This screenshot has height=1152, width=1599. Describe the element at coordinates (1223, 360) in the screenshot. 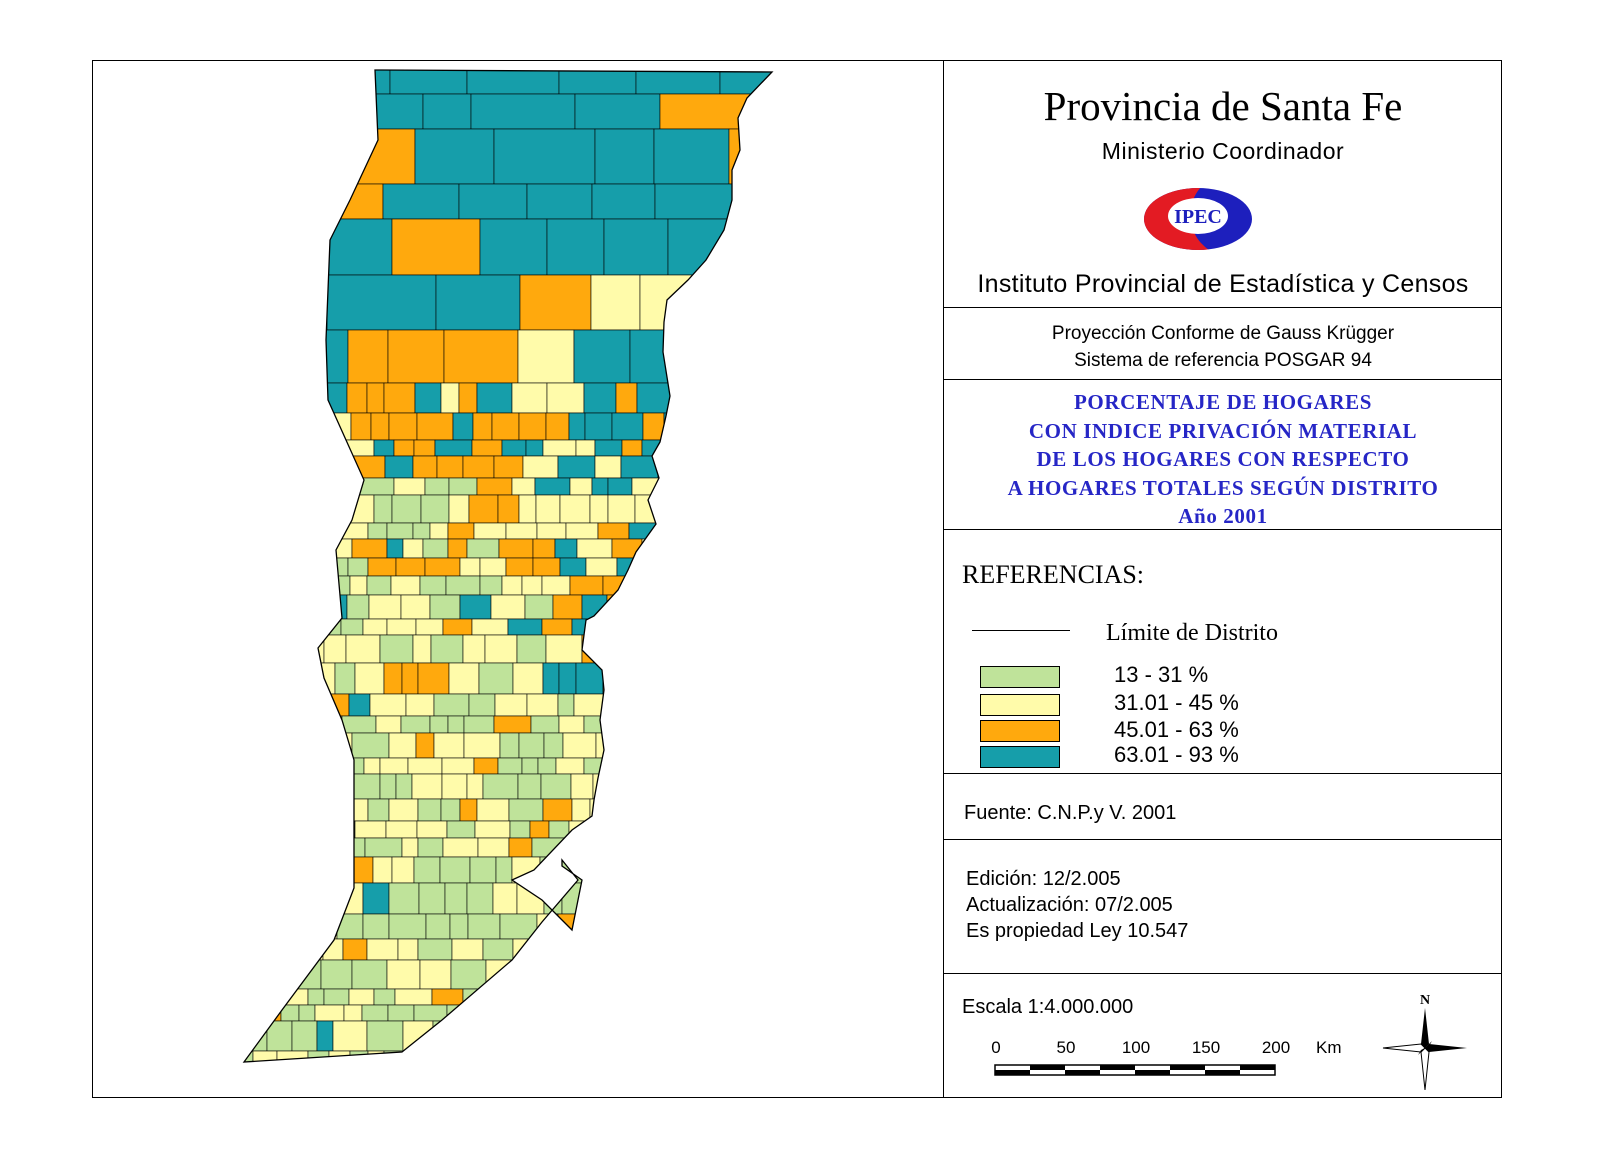

I see `reference-system-line: Sistema de referencia POSGAR 94` at that location.